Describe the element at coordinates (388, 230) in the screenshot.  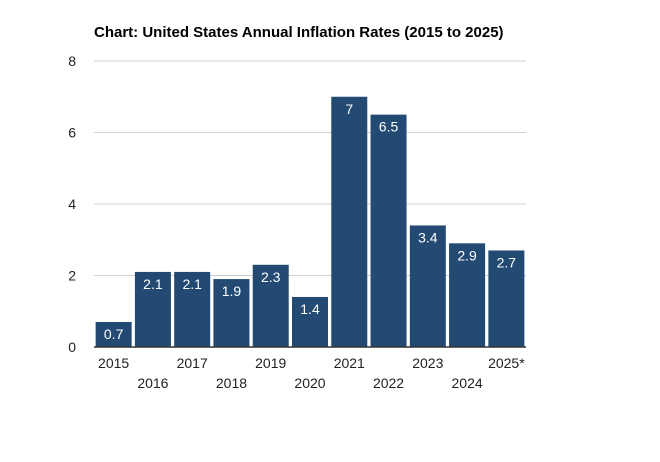
I see `bar-2022` at that location.